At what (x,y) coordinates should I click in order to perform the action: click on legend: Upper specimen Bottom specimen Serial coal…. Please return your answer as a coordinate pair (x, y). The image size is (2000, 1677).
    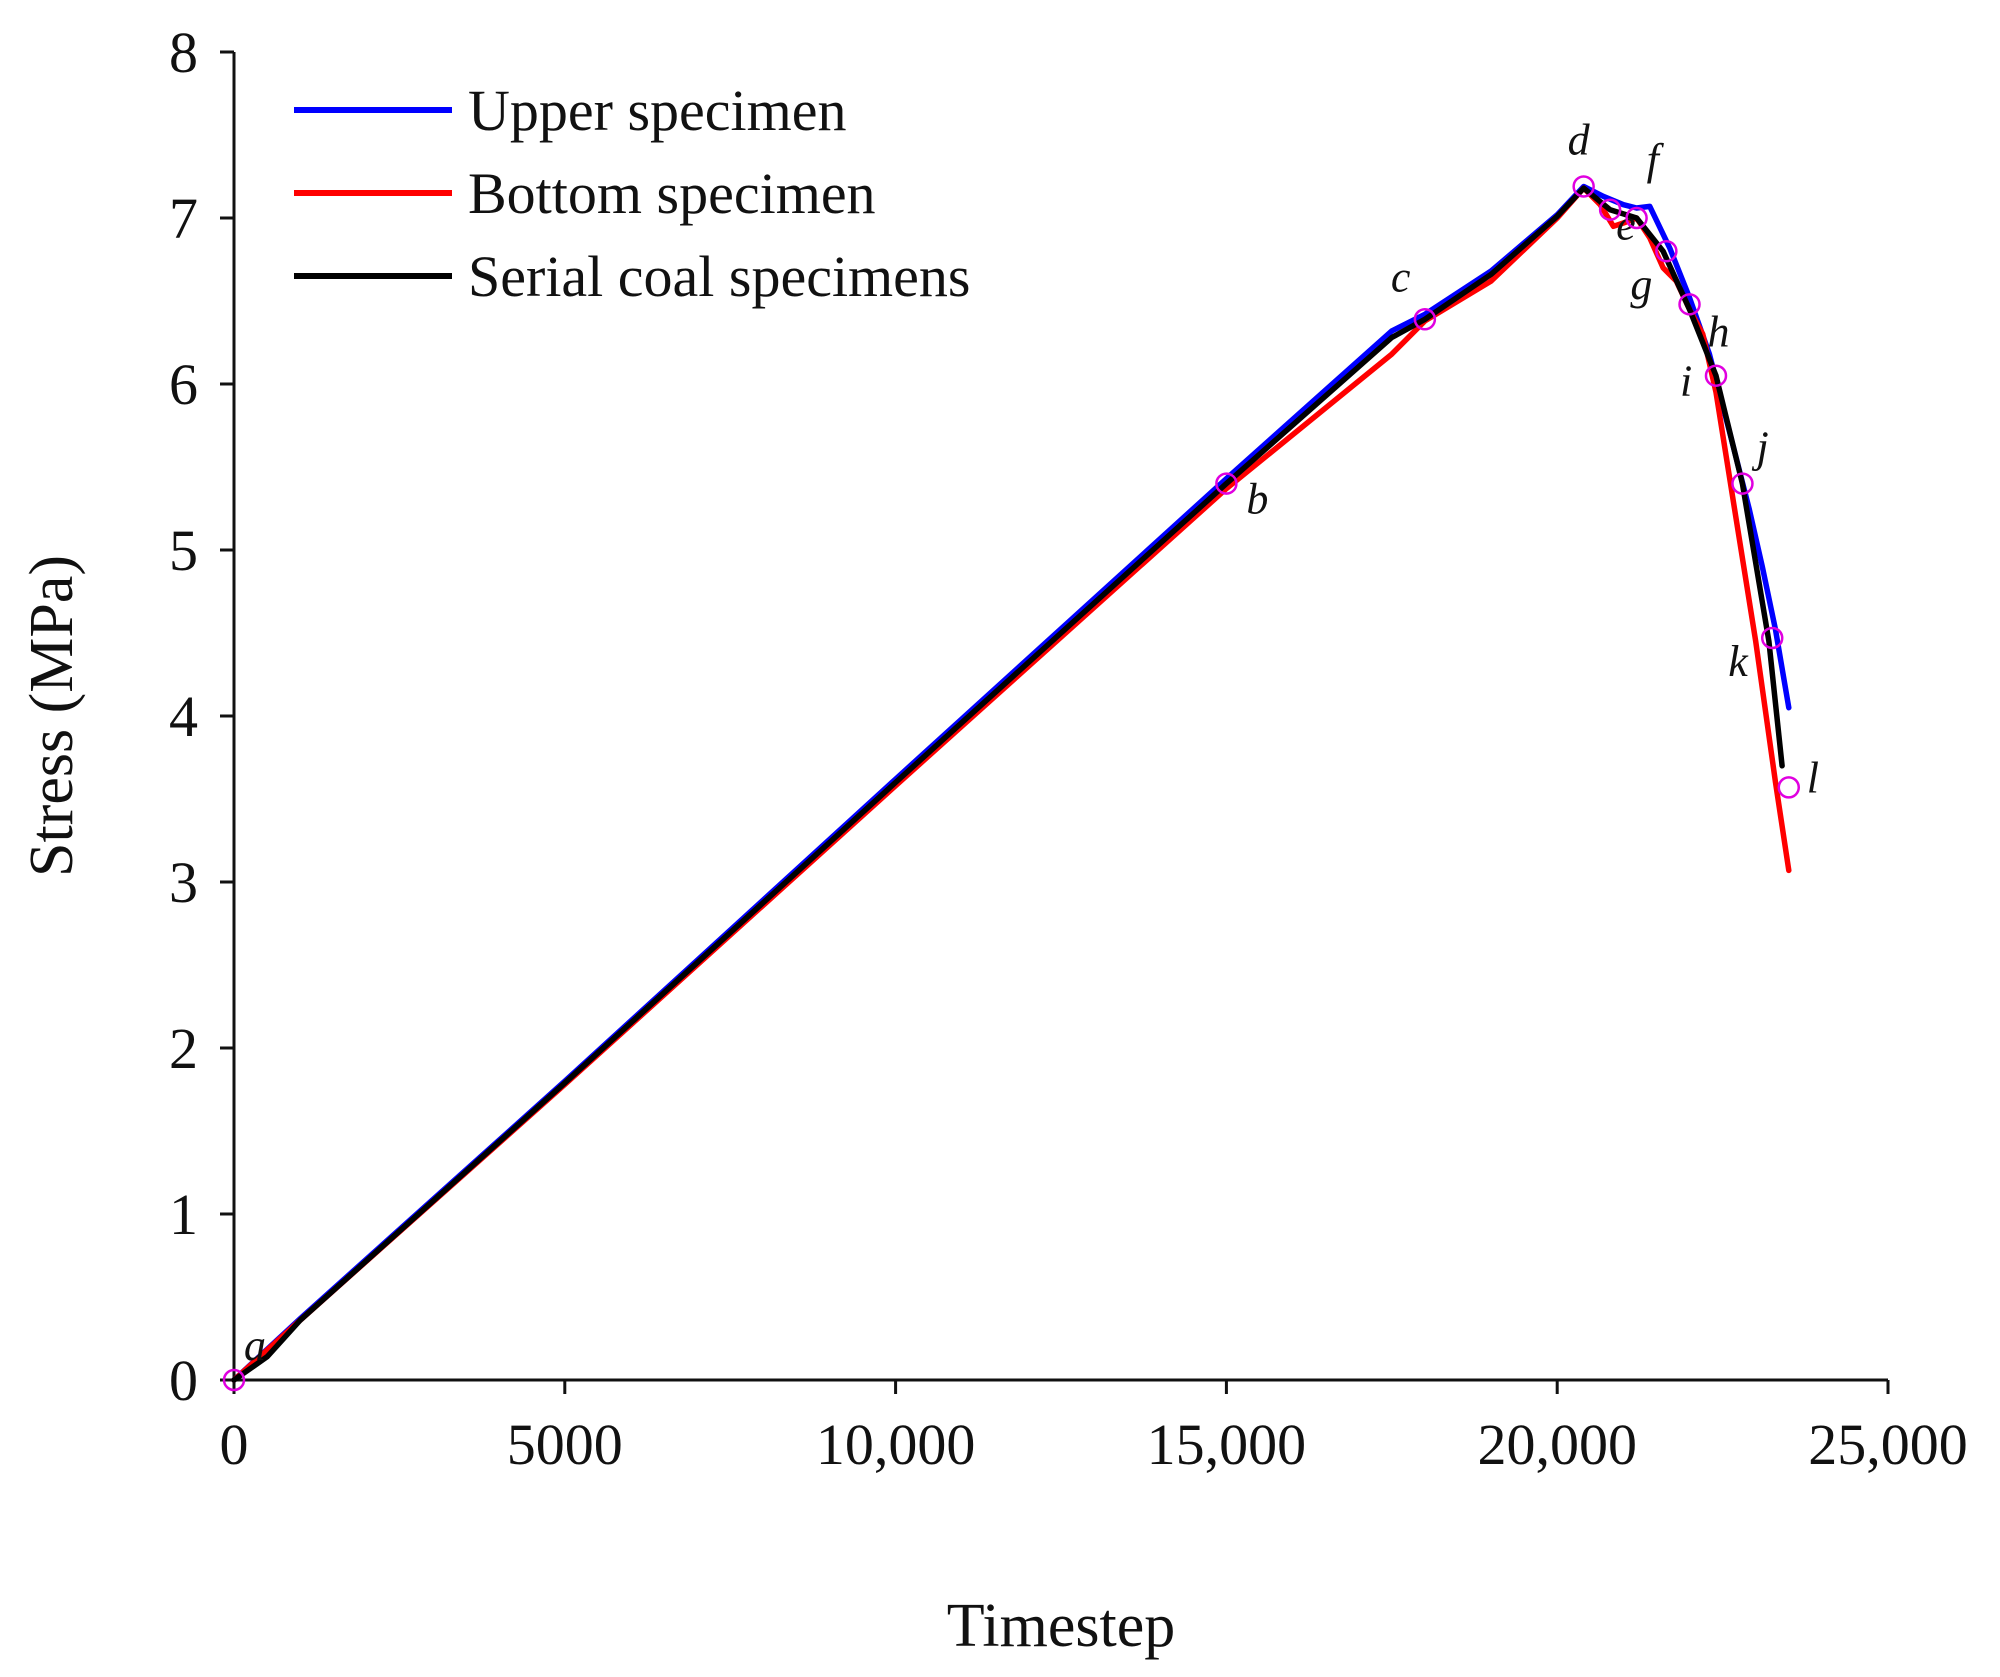
    Looking at the image, I should click on (632, 193).